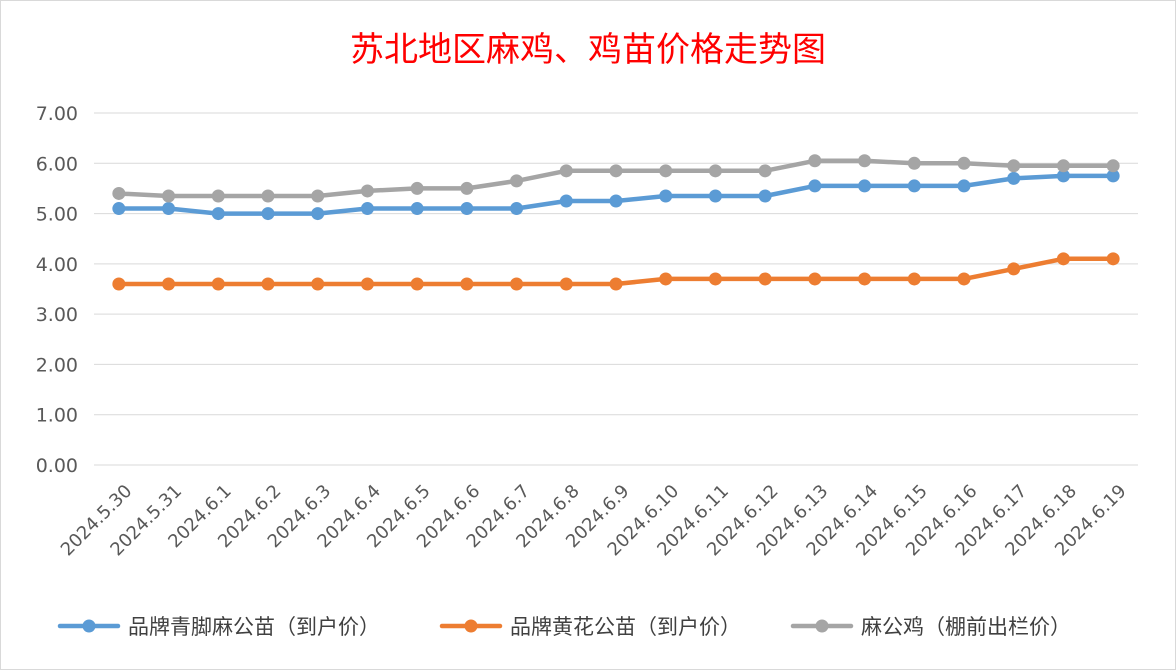 The image size is (1176, 670). What do you see at coordinates (57, 416) in the screenshot?
I see `y-tick-label: 1.00` at bounding box center [57, 416].